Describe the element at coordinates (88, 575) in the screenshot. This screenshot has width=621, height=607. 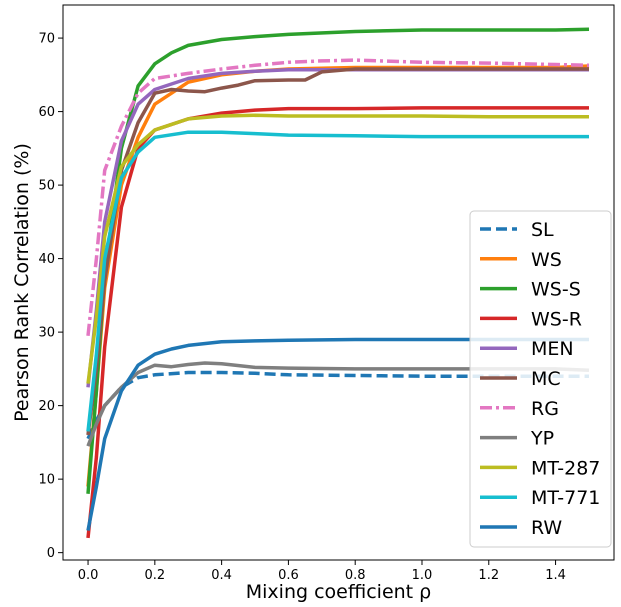
I see `x-tick-label: 0.0` at that location.